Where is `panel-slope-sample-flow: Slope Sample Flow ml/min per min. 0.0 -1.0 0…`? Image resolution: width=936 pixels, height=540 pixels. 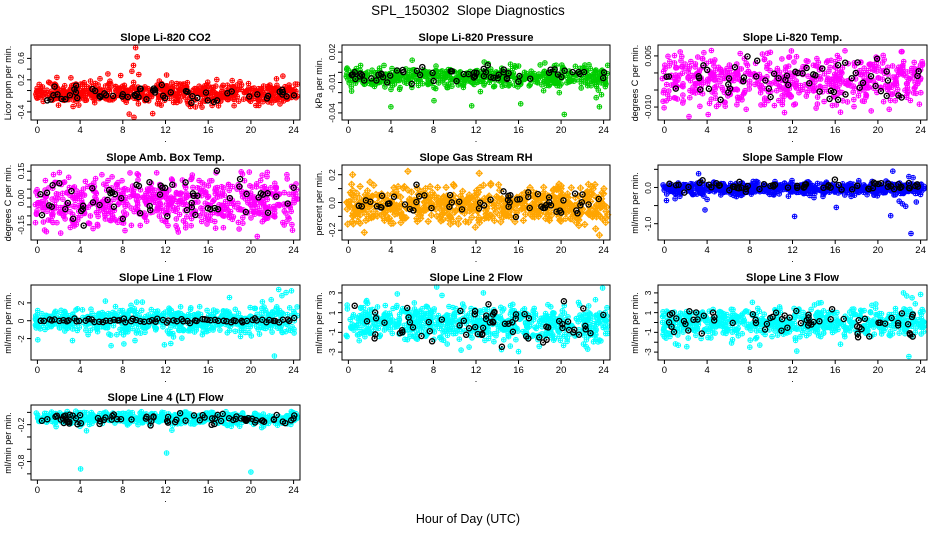
panel-slope-sample-flow: Slope Sample Flow ml/min per min. 0.0 -1.0 0… is located at coordinates (783, 210).